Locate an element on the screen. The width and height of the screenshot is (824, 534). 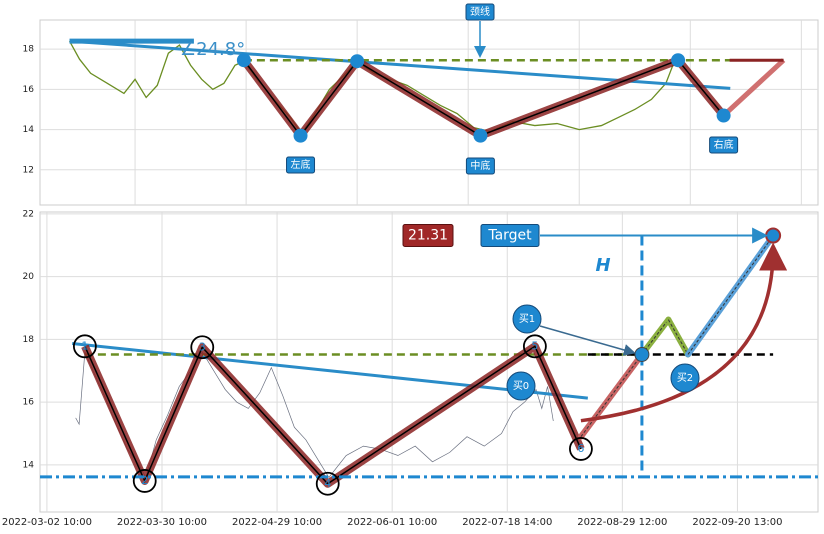
label-text: 颈线 is located at coordinates (480, 11).